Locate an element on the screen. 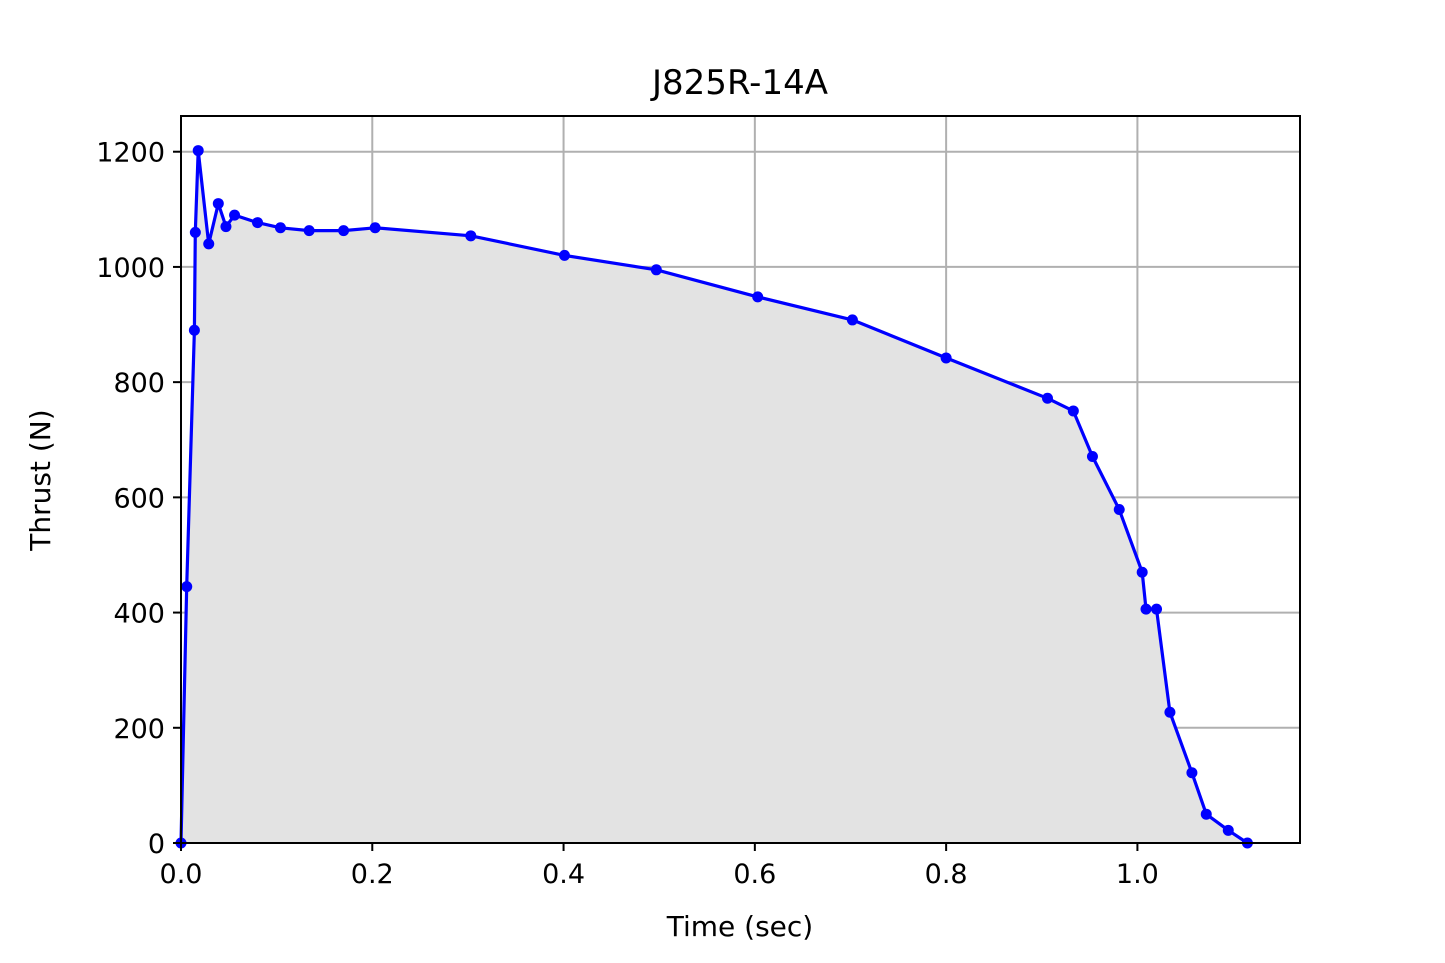 Image resolution: width=1445 pixels, height=963 pixels. x-tick-label: 0.8 is located at coordinates (946, 874).